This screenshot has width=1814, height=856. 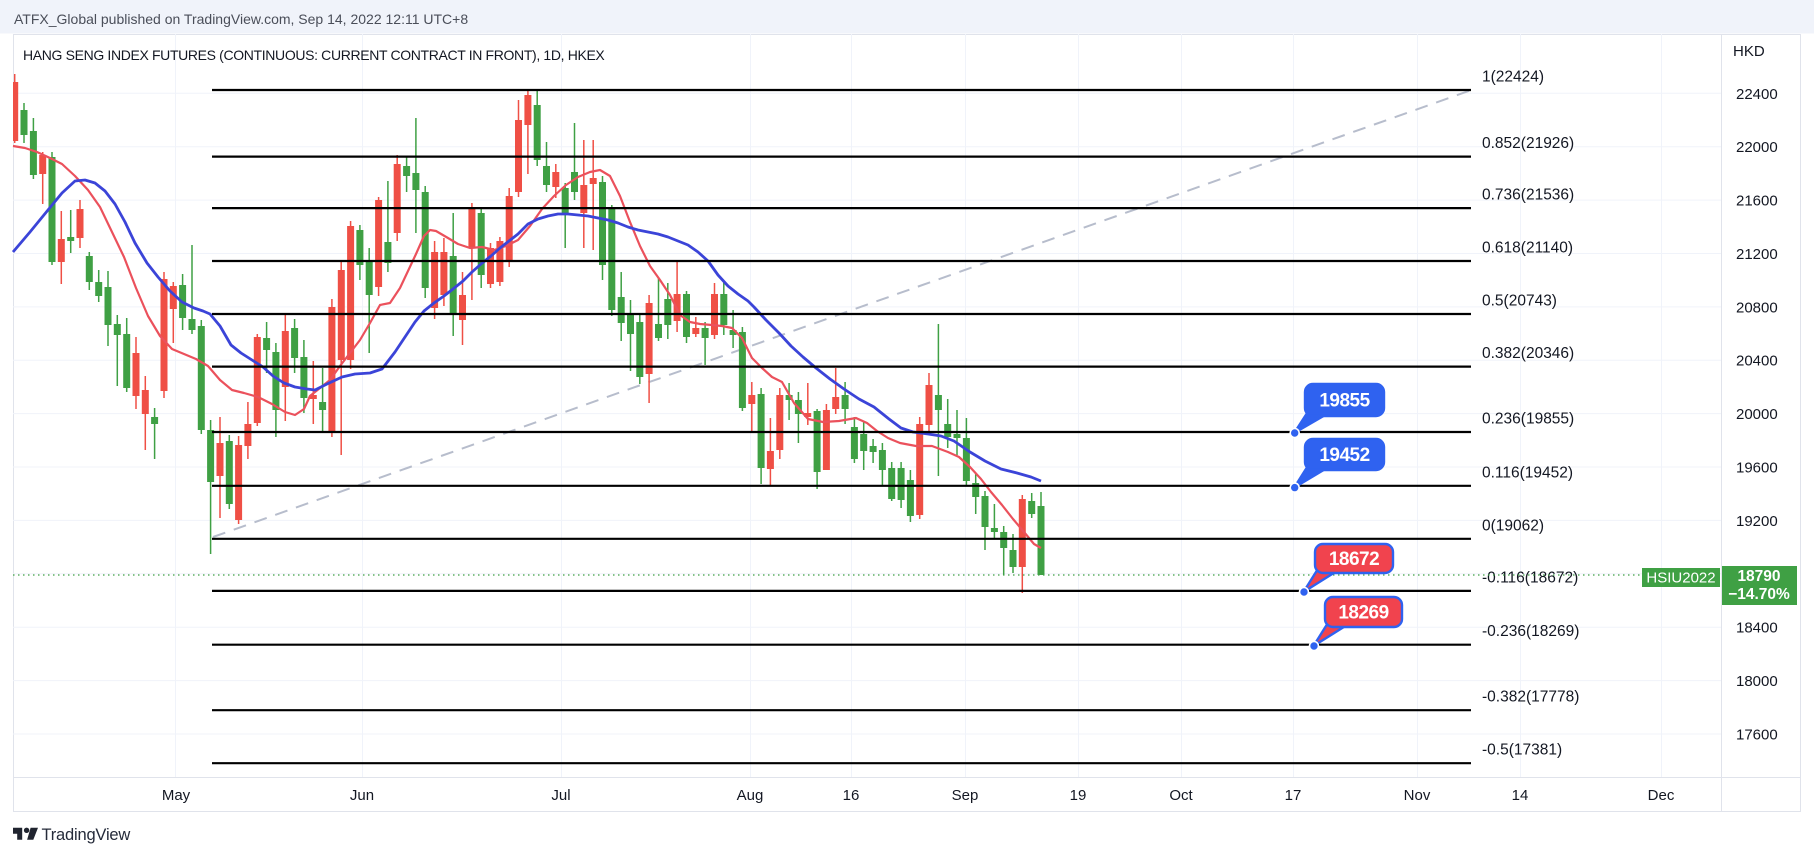 What do you see at coordinates (1757, 201) in the screenshot?
I see `svg-text: 21600` at bounding box center [1757, 201].